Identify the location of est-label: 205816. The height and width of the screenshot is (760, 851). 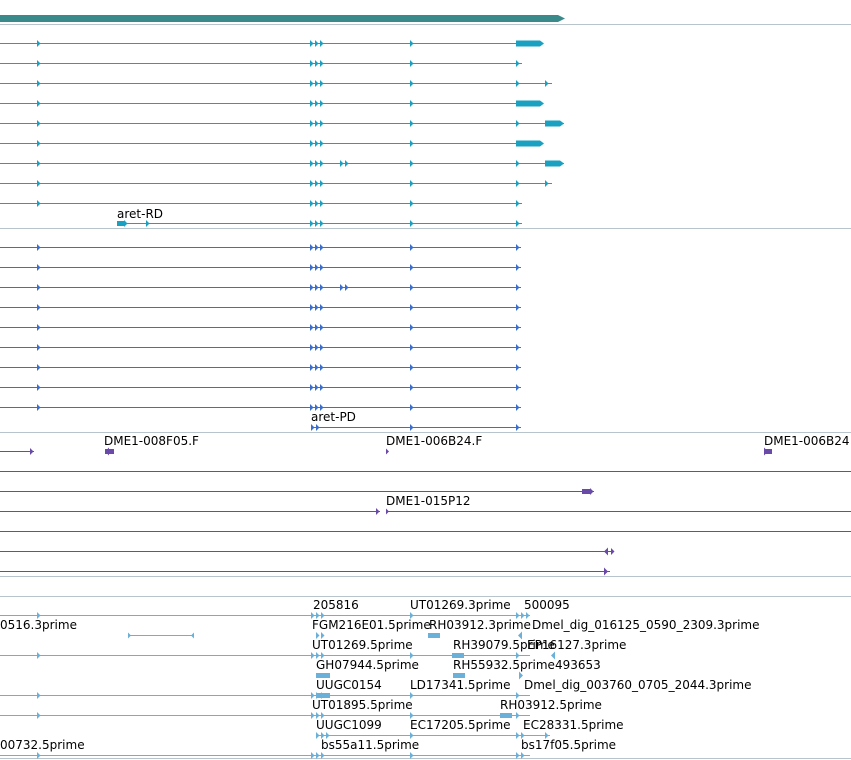
(336, 605).